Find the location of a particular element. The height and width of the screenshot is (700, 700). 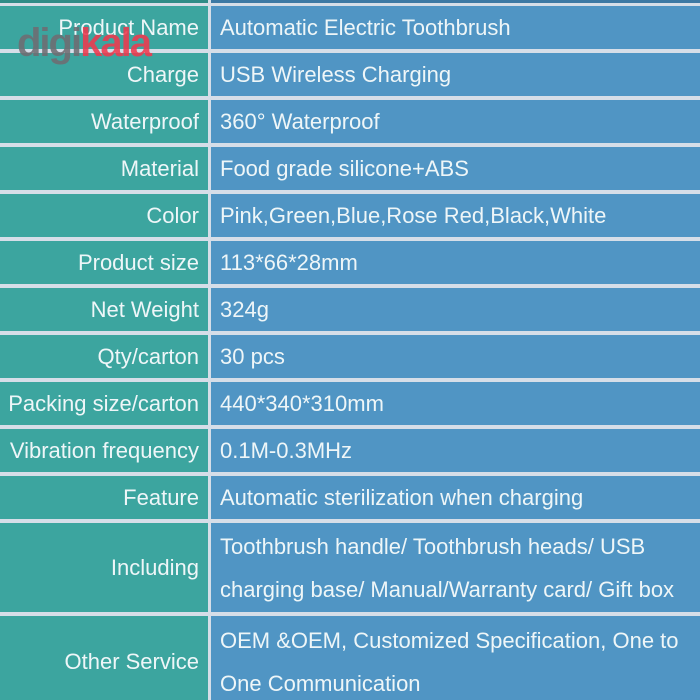

spec-value: 324g is located at coordinates (455, 309).